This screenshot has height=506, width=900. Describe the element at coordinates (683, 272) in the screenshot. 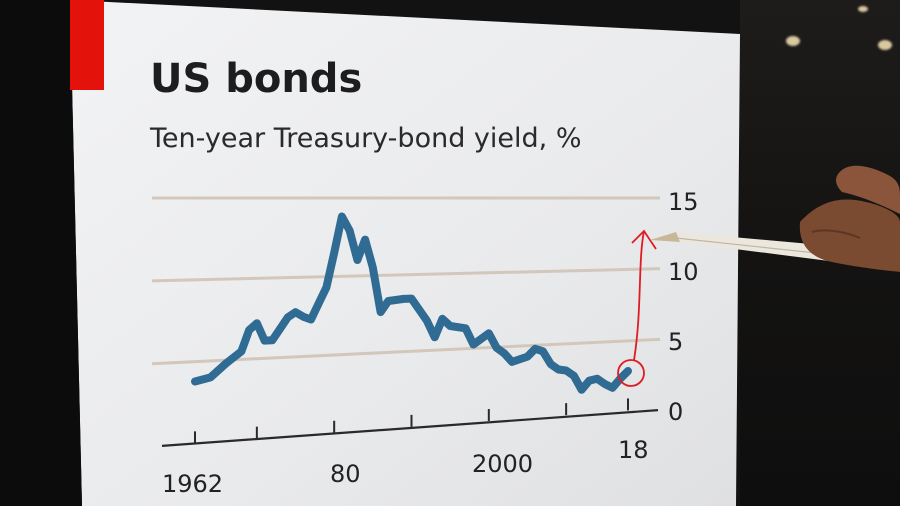

I see `y-tick-label: 10` at that location.